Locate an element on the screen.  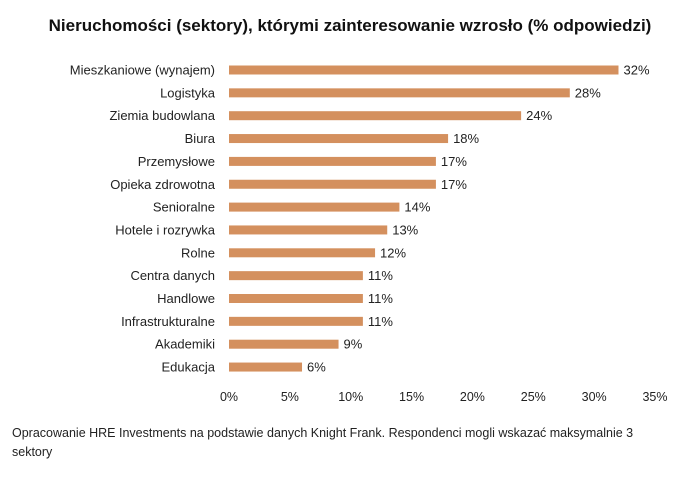
category-label-13: Edukacja is located at coordinates (189, 367).